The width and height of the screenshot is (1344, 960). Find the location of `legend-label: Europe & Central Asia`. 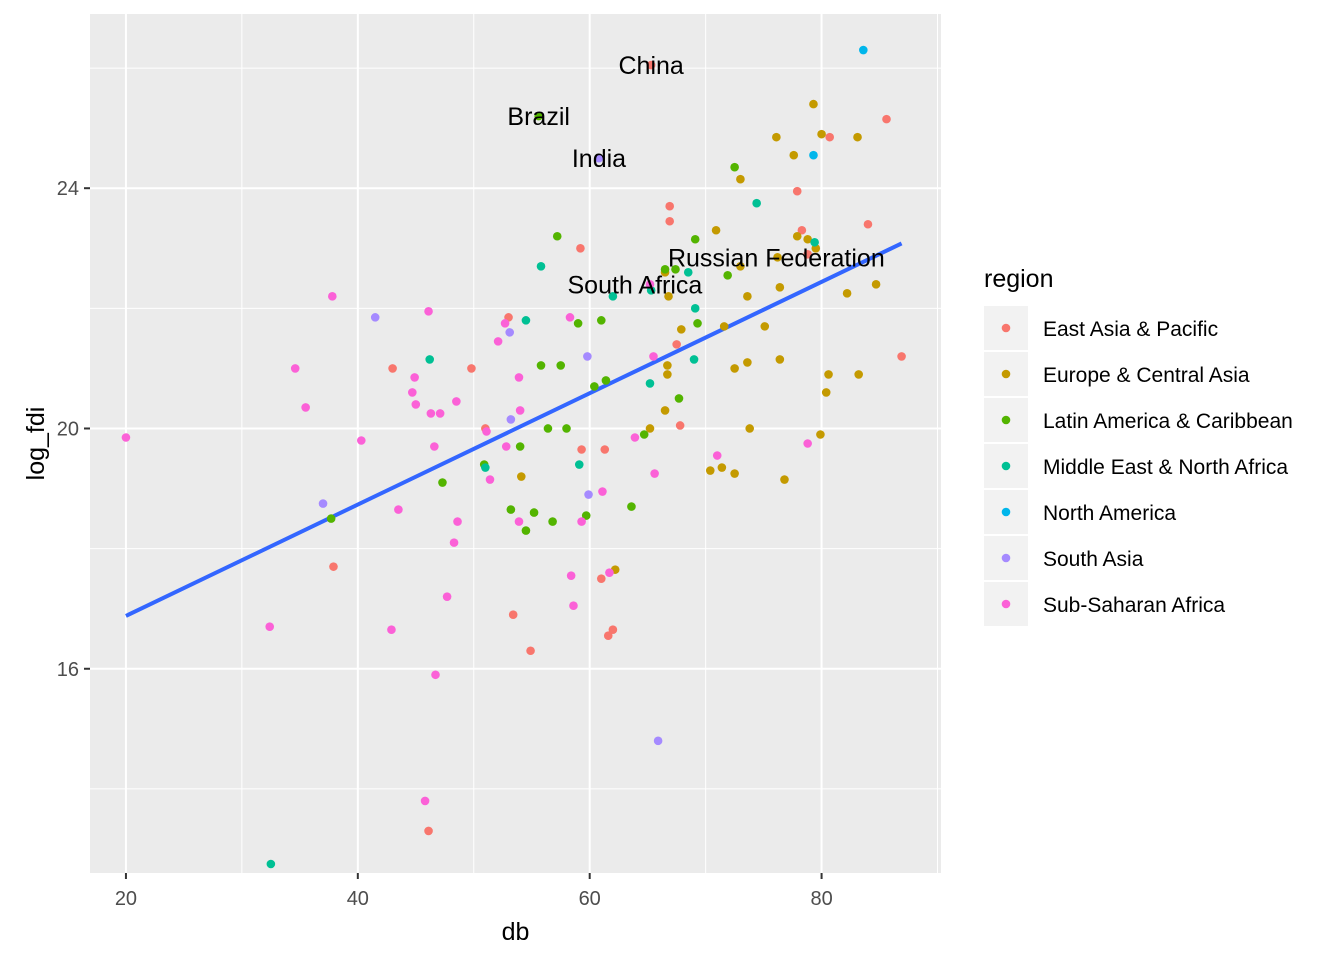

legend-label: Europe & Central Asia is located at coordinates (1146, 375).